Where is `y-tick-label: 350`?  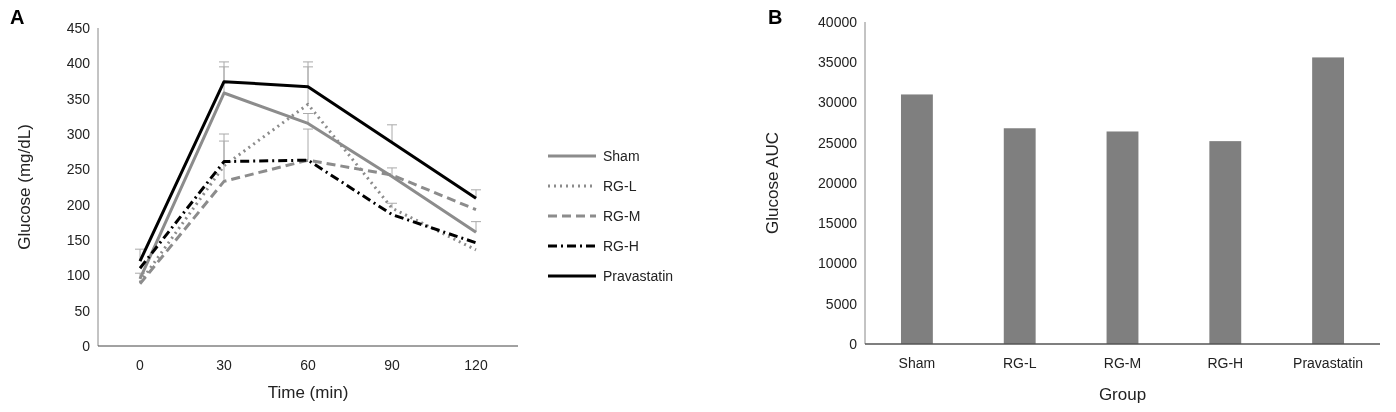 y-tick-label: 350 is located at coordinates (78, 98).